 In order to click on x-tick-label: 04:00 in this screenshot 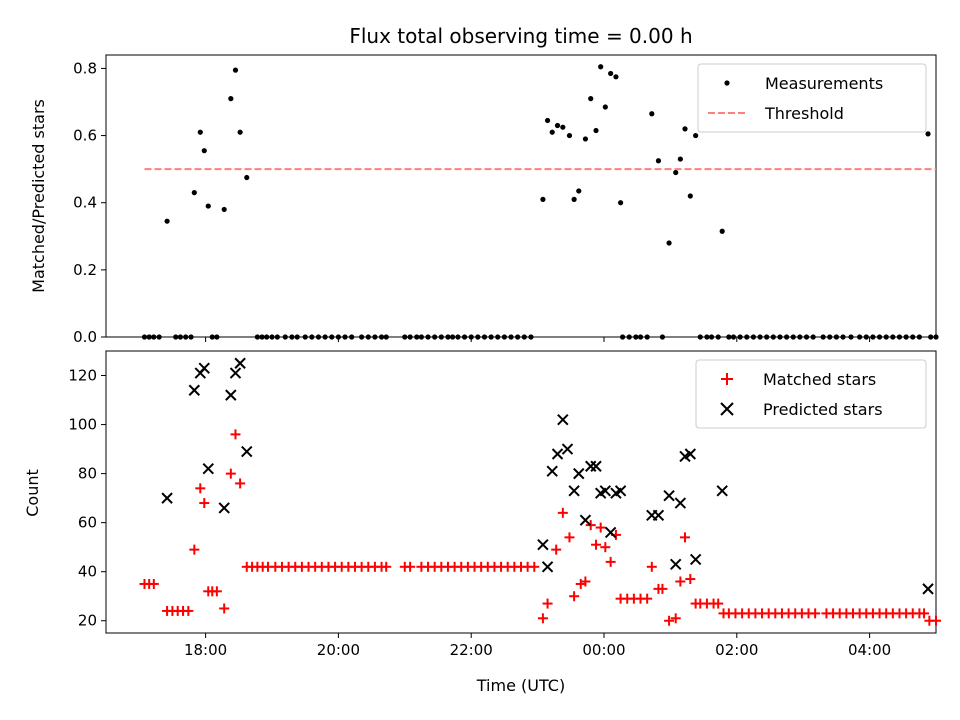, I will do `click(869, 650)`.